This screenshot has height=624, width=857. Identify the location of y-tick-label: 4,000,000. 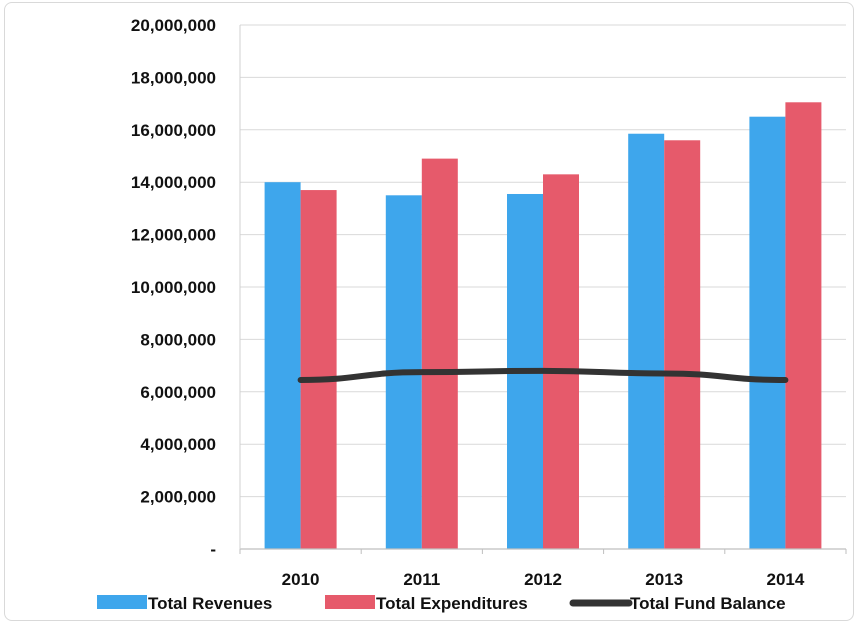
(178, 444).